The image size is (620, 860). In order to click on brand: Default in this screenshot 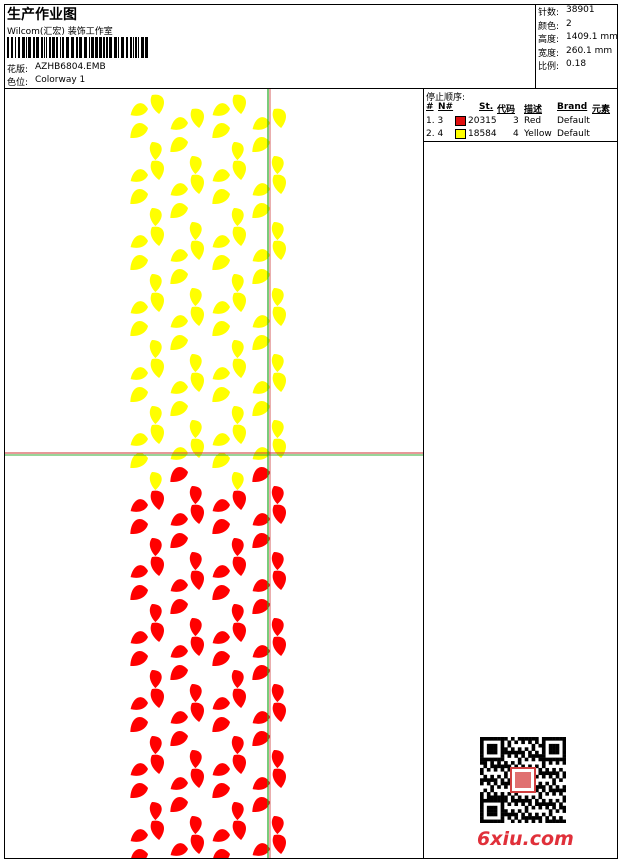, I will do `click(573, 121)`.